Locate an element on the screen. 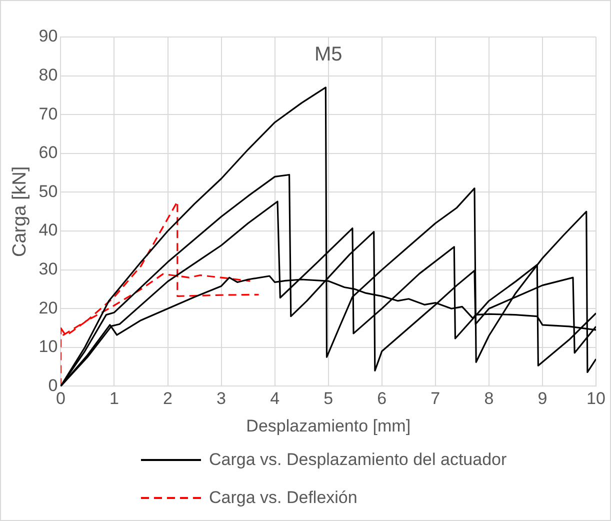  x-axis-title: Desplazamiento [mm] is located at coordinates (328, 426).